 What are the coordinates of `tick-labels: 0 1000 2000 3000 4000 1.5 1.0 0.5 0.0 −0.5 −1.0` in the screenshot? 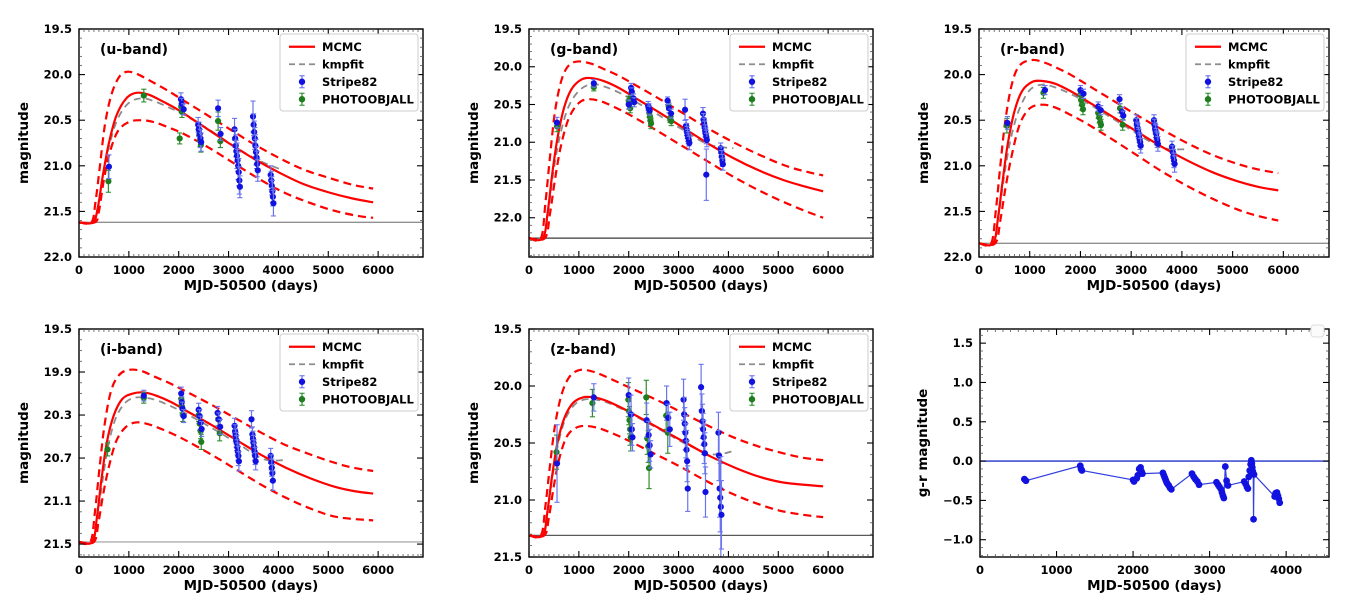 It's located at (1122, 456).